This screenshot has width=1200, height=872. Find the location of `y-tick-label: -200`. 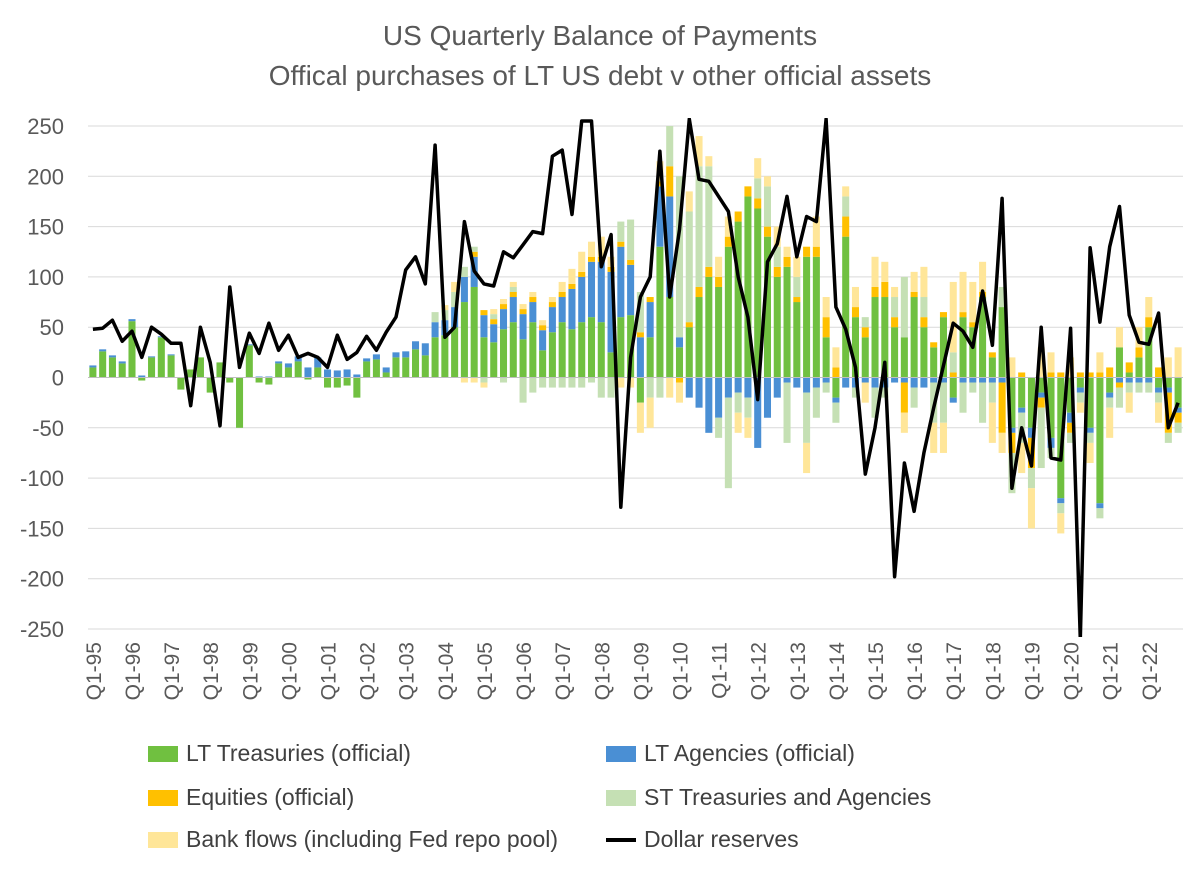

y-tick-label: -200 is located at coordinates (42, 579).